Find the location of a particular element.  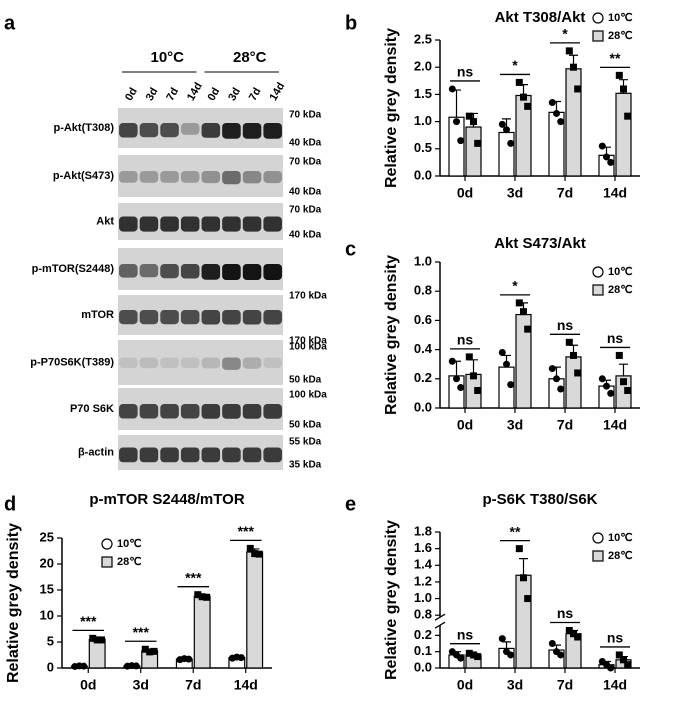

y-tick-label: 1.0 is located at coordinates (423, 260).